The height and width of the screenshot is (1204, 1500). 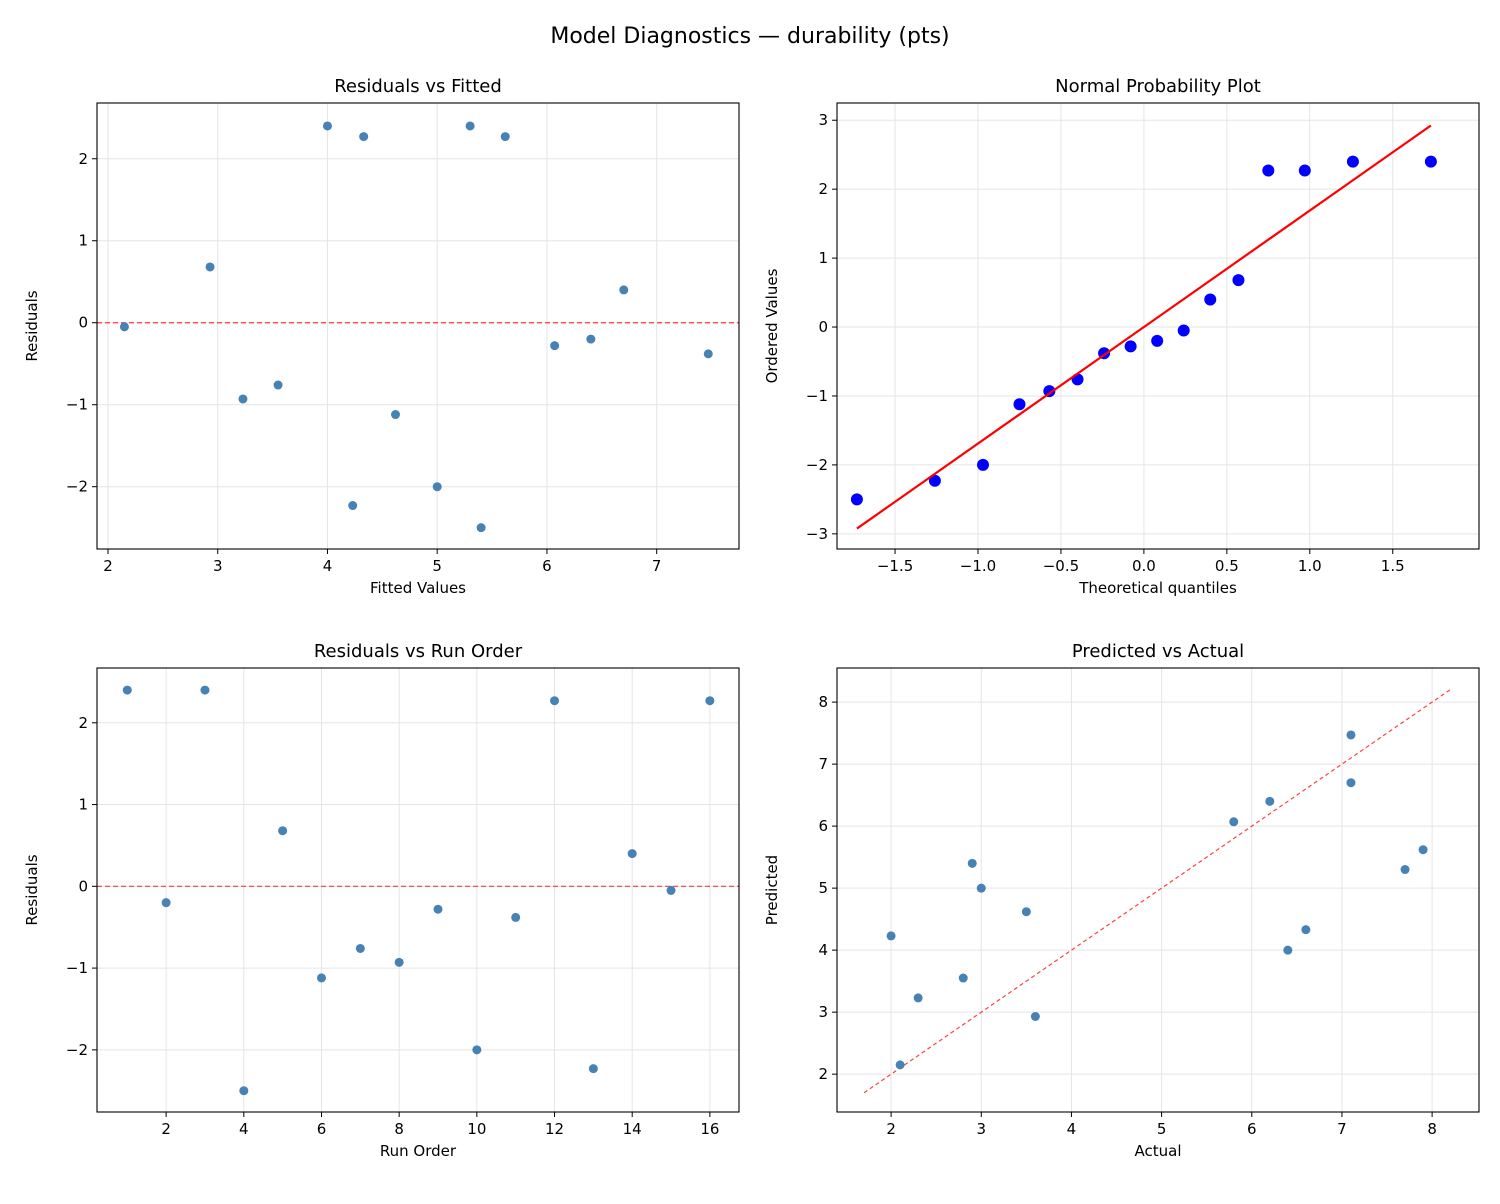 What do you see at coordinates (978, 566) in the screenshot?
I see `x-tick-label: −1.0` at bounding box center [978, 566].